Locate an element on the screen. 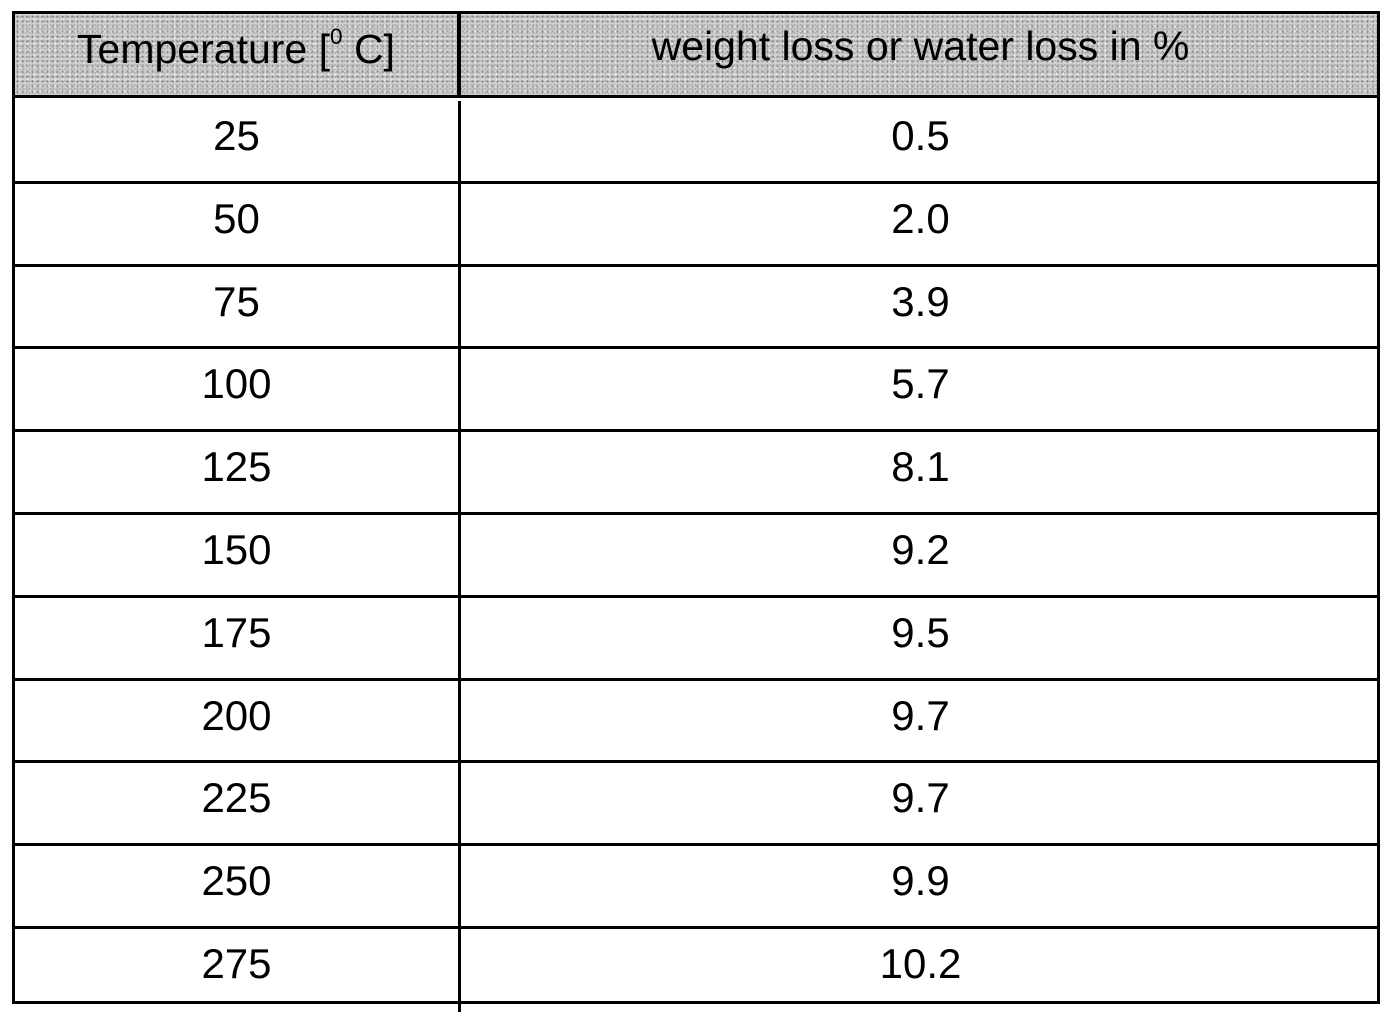 This screenshot has height=1019, width=1398. temperature-cell: 100 is located at coordinates (238, 389).